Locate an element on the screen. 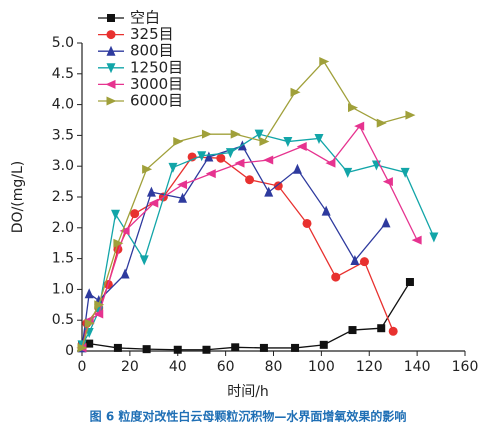 The width and height of the screenshot is (497, 426). y-tick-label: 2.5 is located at coordinates (63, 197).